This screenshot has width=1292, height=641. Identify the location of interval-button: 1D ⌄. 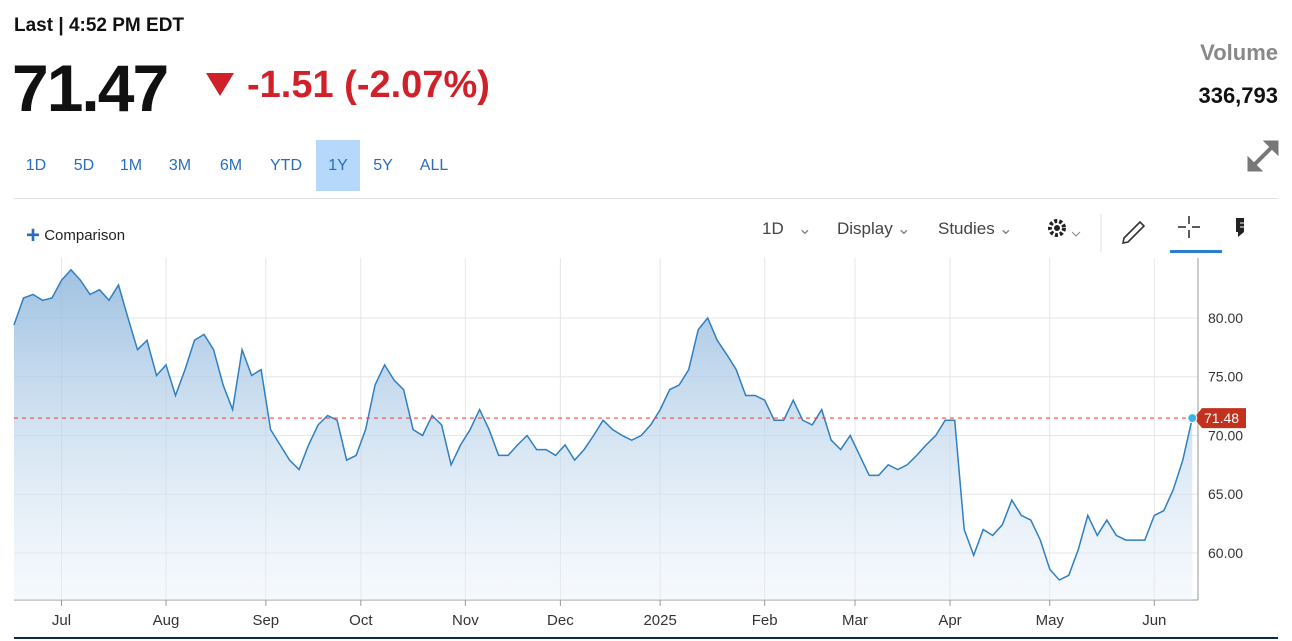
(787, 228).